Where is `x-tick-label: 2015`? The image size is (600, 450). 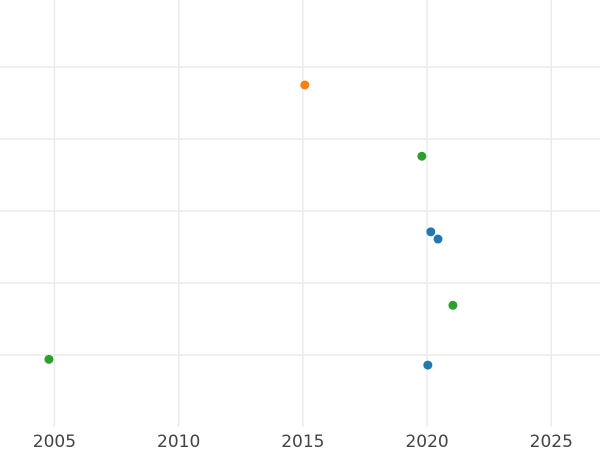 x-tick-label: 2015 is located at coordinates (302, 441).